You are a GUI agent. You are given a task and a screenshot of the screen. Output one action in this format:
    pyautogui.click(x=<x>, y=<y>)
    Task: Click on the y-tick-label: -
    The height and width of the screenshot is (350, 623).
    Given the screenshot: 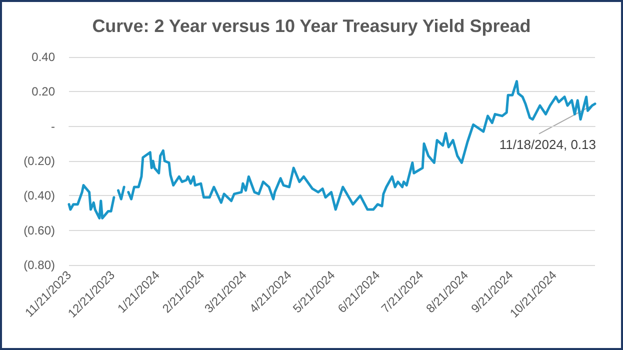 What is the action you would take?
    pyautogui.click(x=53, y=126)
    